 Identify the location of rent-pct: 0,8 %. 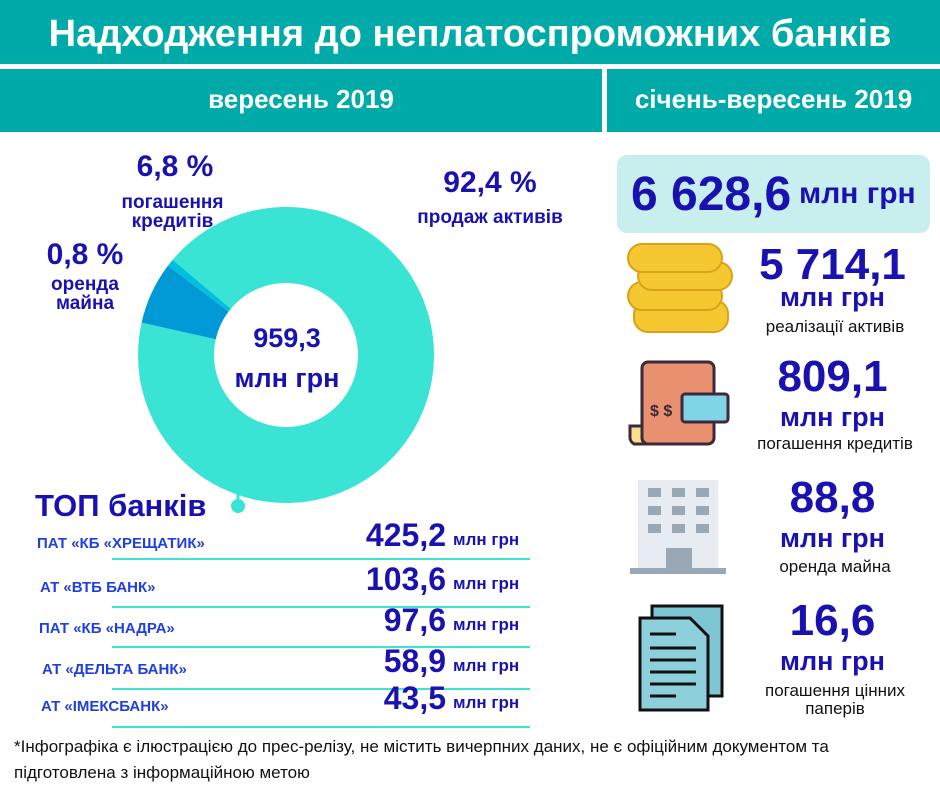
(85, 254).